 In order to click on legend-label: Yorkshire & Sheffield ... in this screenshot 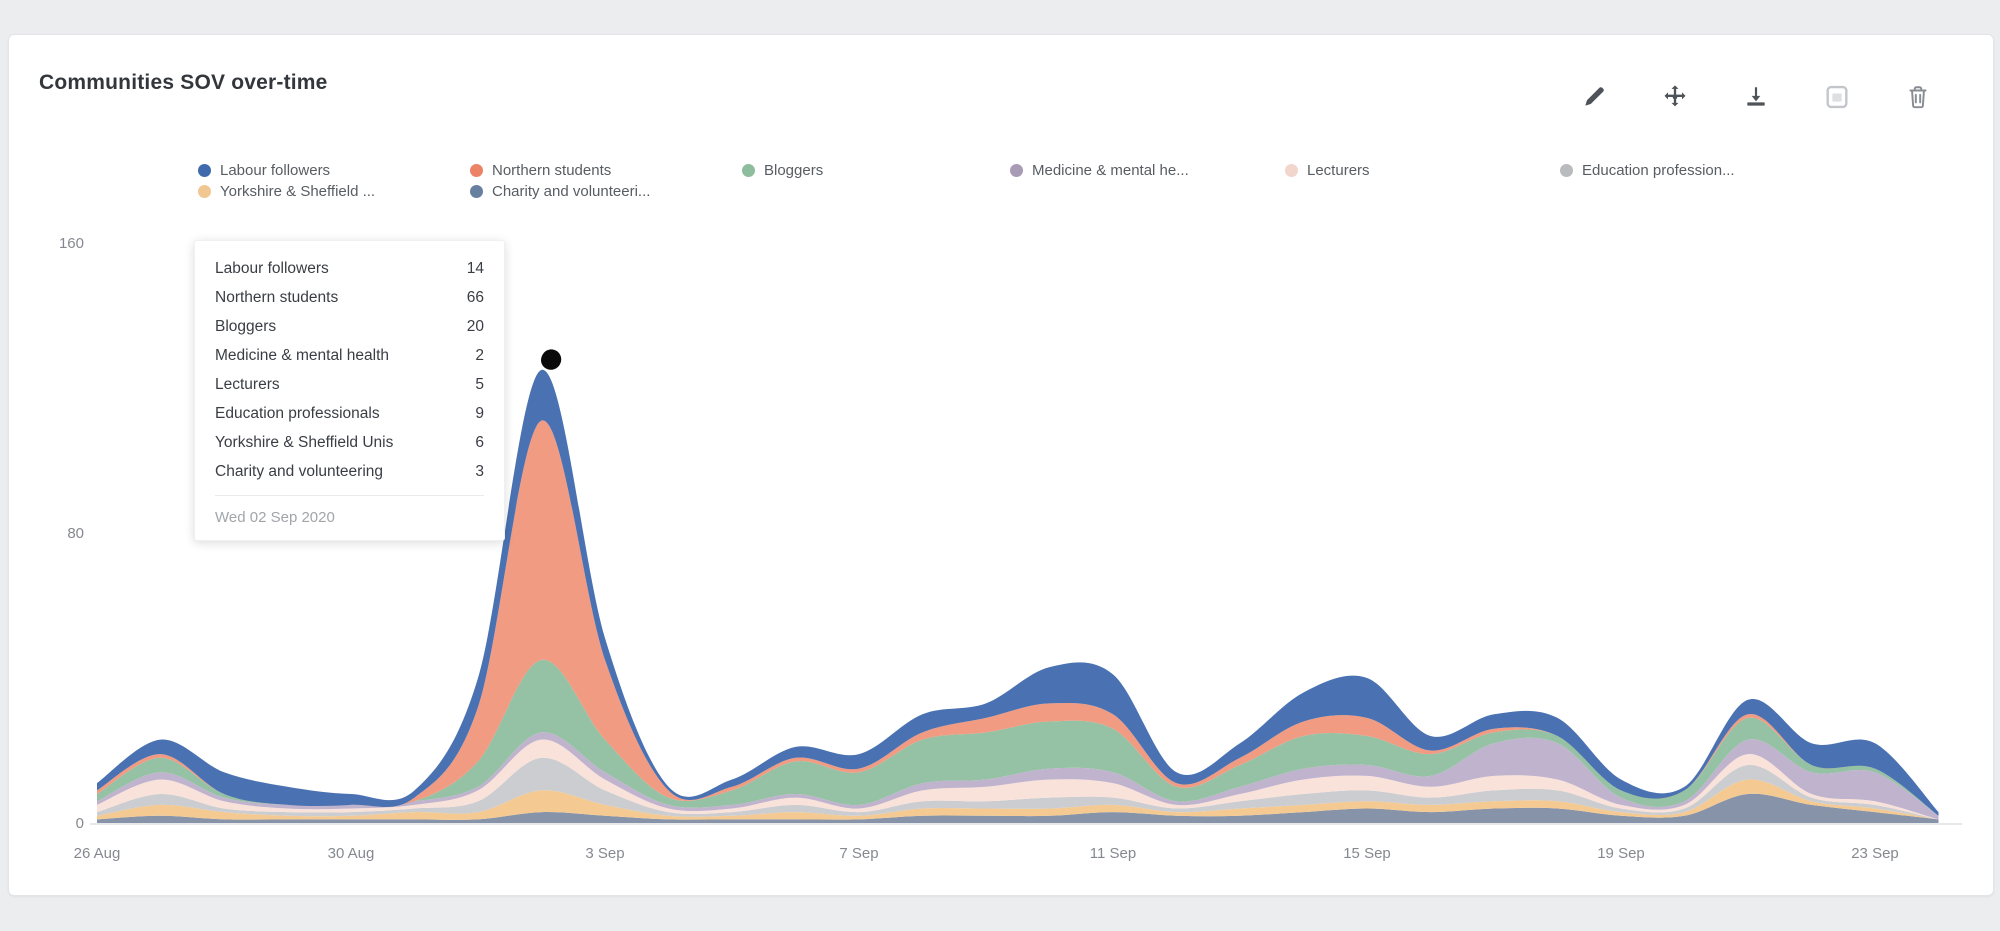, I will do `click(298, 191)`.